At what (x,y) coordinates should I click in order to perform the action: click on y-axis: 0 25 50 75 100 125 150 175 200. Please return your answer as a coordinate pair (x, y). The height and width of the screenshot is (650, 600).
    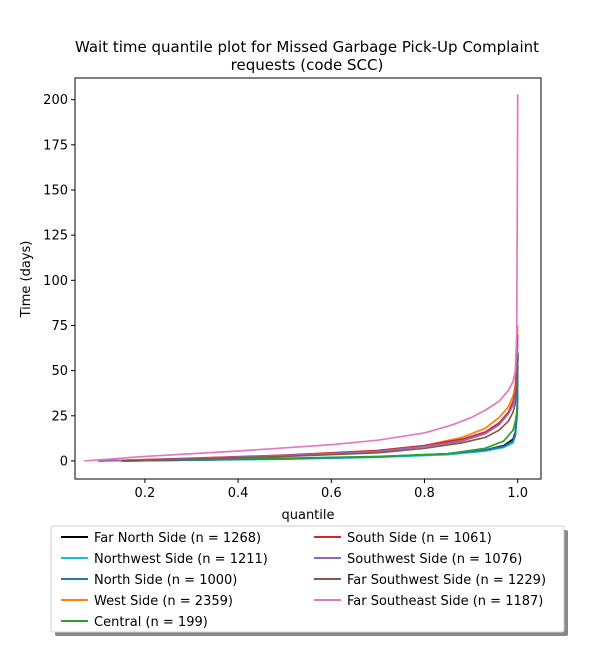
    Looking at the image, I should click on (59, 281).